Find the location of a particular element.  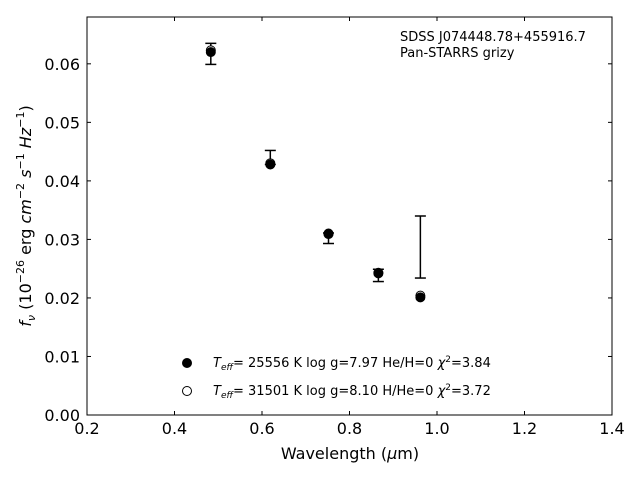

legend-label-open: Teff= 31501 K log g=8.10 H/He=0 χ2=3.72 is located at coordinates (352, 392).